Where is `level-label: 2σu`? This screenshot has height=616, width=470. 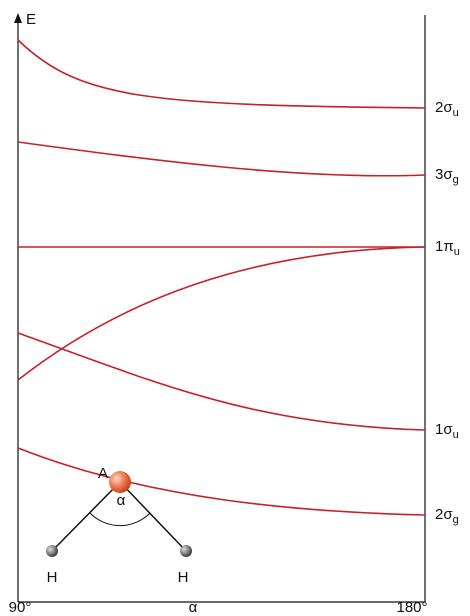
level-label: 2σu is located at coordinates (447, 109).